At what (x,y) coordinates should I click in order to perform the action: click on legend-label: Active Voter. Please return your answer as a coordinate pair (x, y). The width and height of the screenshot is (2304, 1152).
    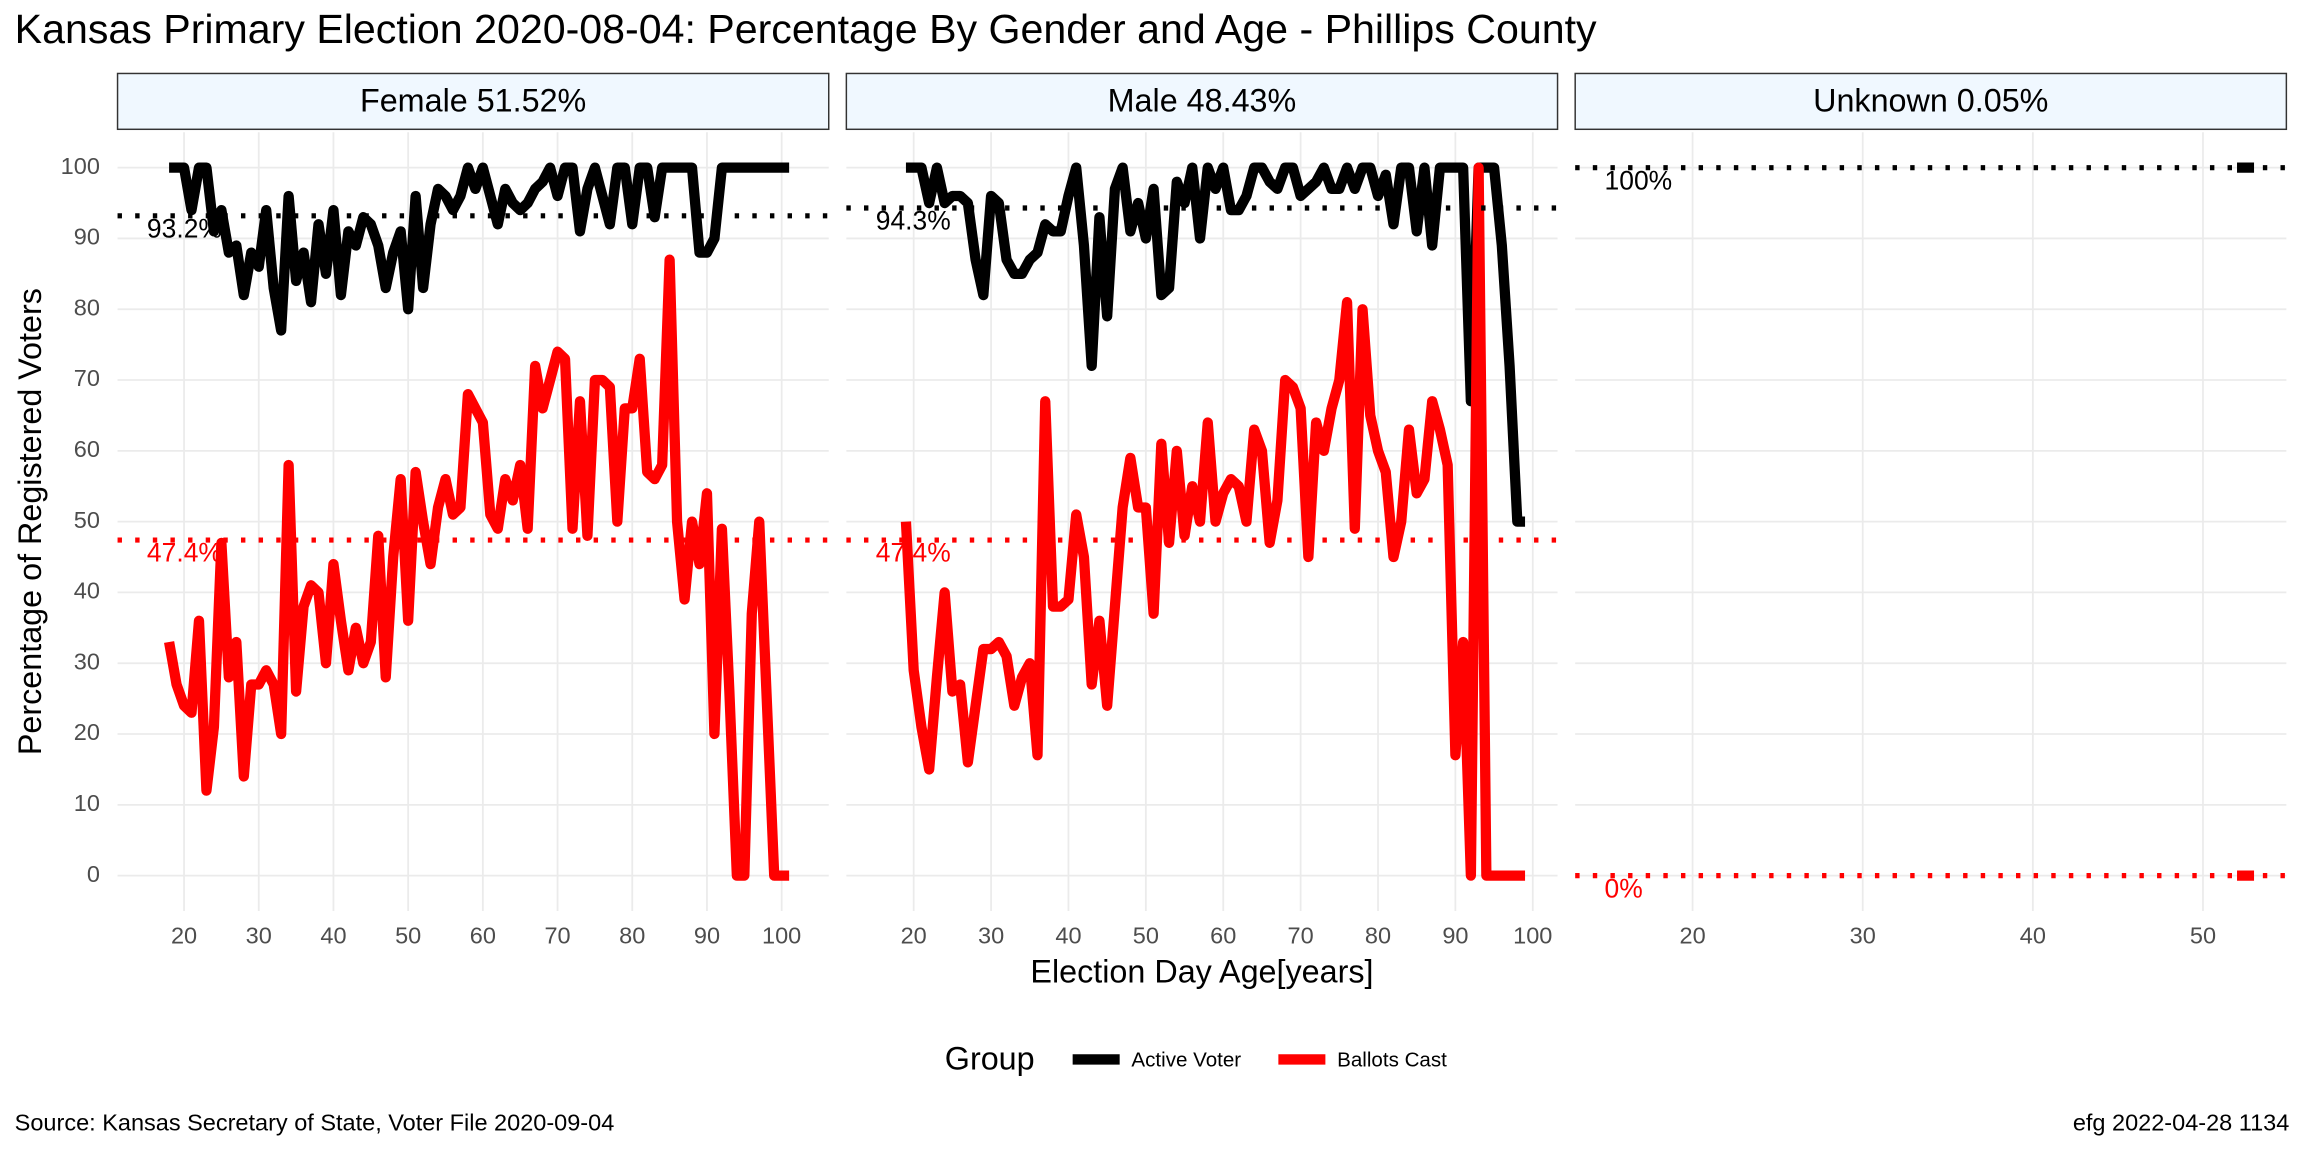
    Looking at the image, I should click on (1186, 1059).